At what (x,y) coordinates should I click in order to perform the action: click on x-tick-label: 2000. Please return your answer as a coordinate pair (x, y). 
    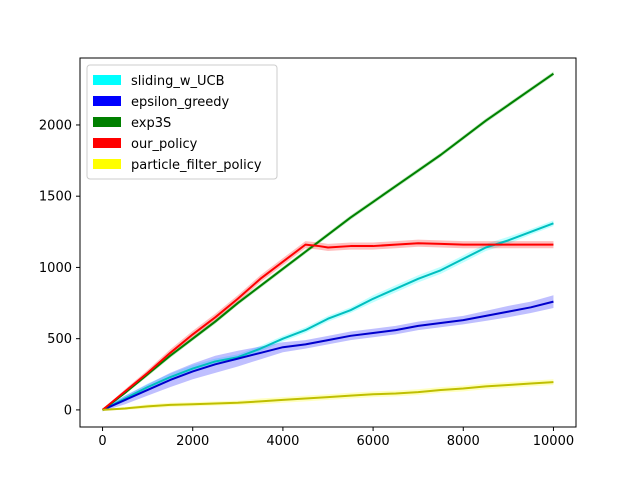
    Looking at the image, I should click on (192, 441).